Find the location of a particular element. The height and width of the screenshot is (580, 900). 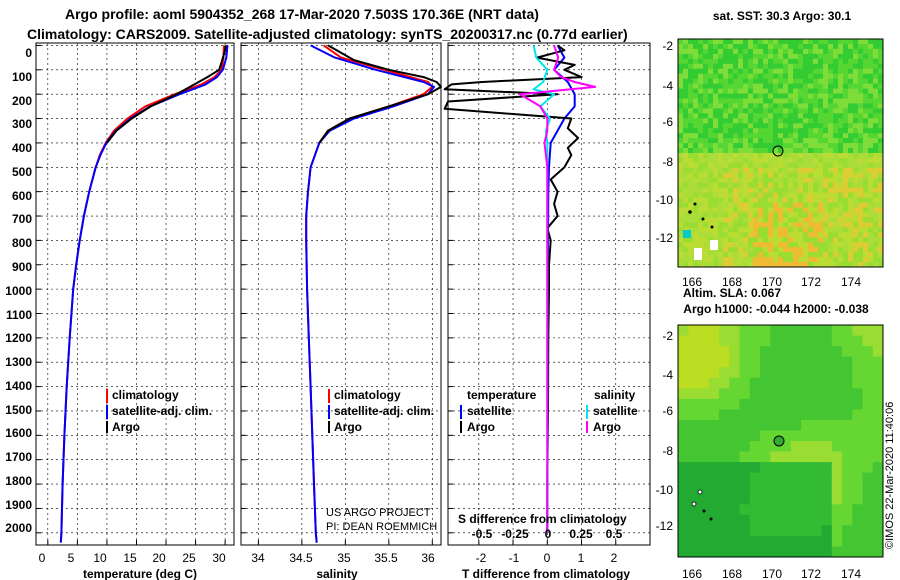

lon-tick: 174 is located at coordinates (851, 282).